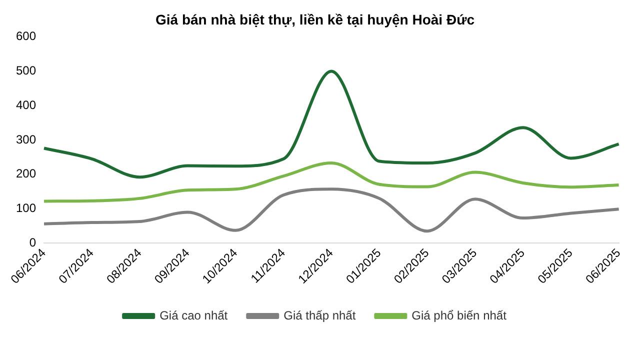  I want to click on legend-label: Giá thấp nhất, so click(320, 315).